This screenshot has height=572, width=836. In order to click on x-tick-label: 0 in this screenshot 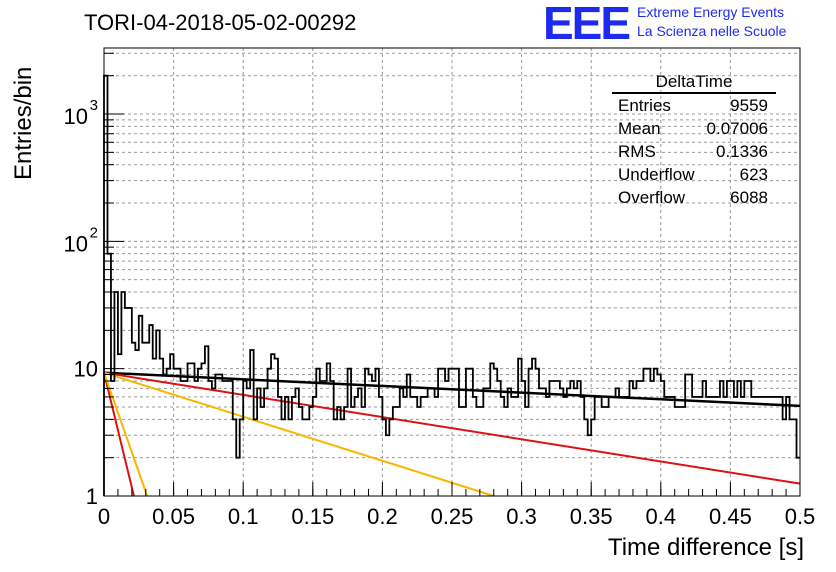, I will do `click(104, 516)`.